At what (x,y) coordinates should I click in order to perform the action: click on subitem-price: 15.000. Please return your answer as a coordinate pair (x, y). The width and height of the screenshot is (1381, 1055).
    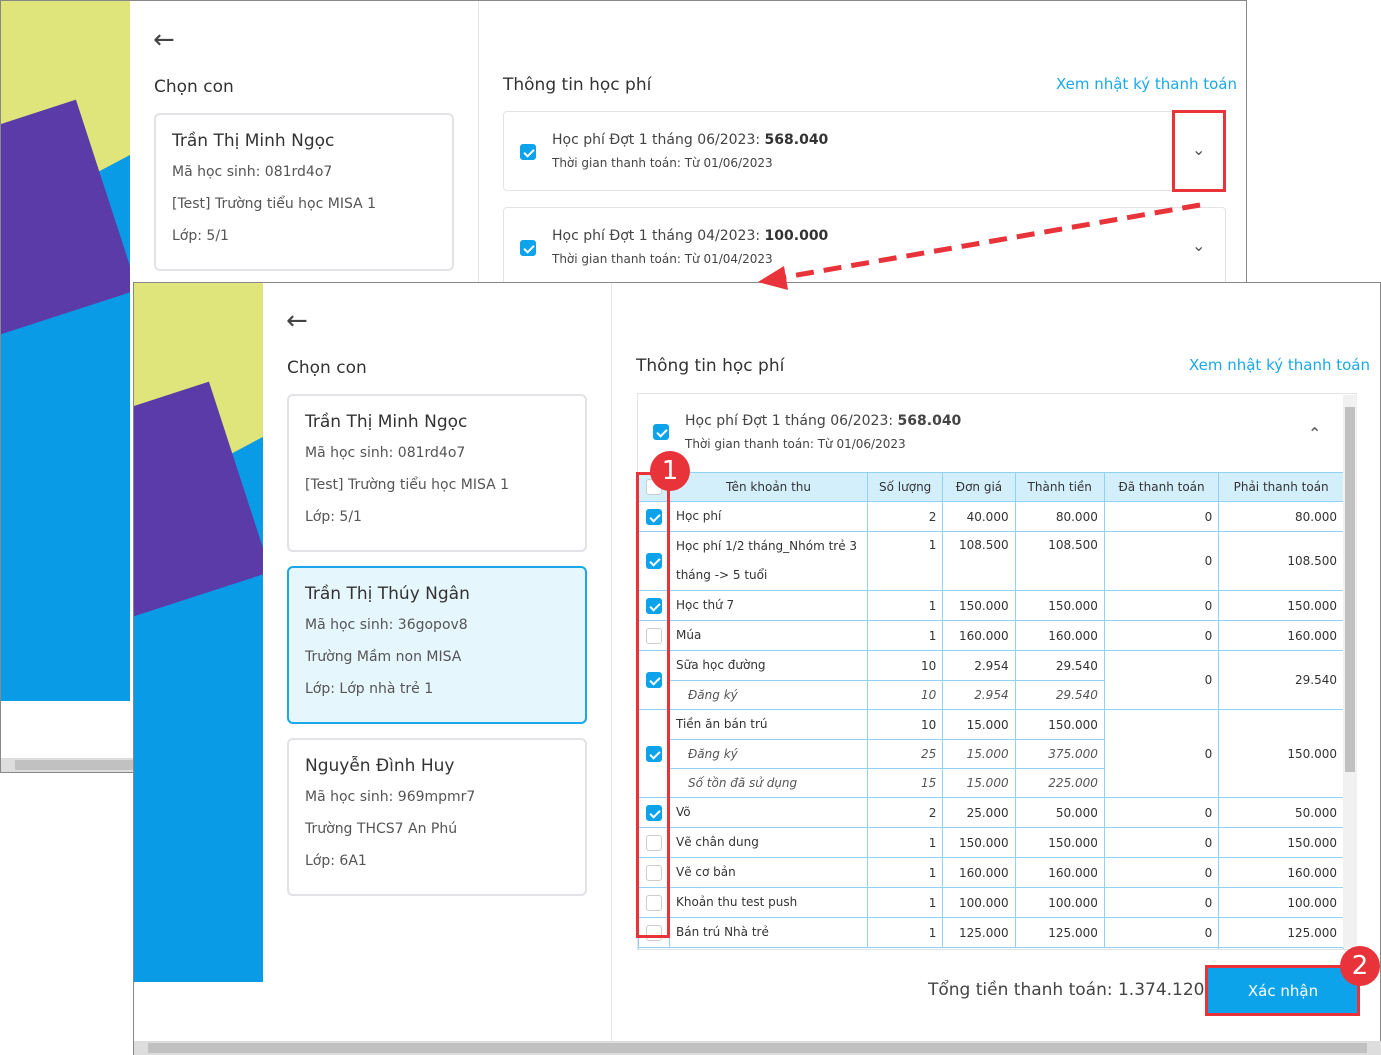
    Looking at the image, I should click on (979, 754).